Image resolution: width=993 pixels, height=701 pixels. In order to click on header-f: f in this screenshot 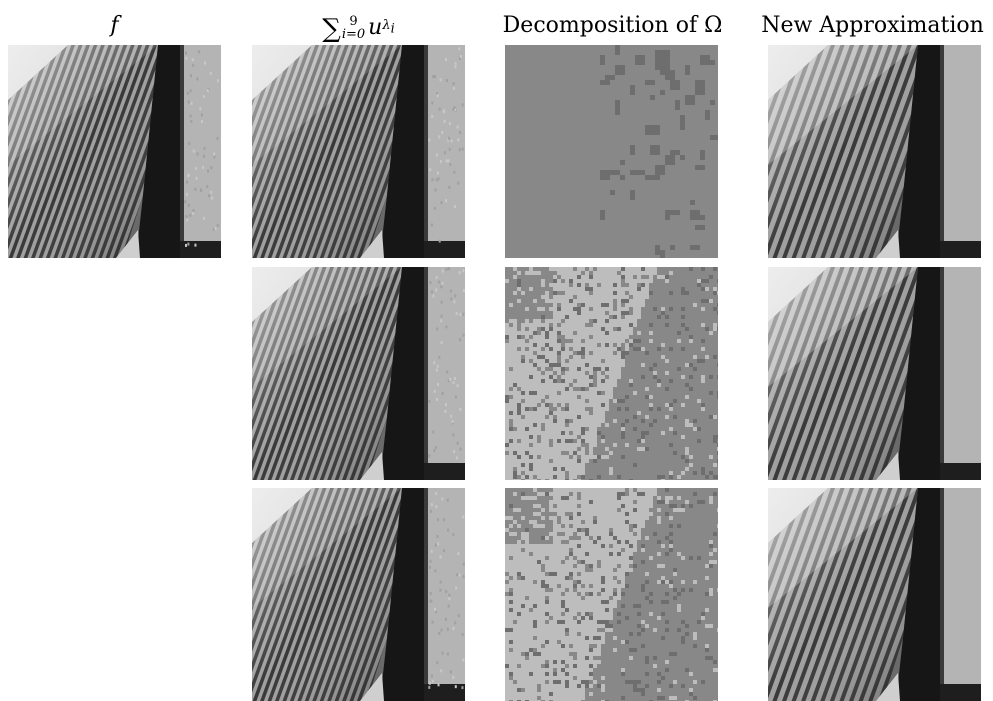, I will do `click(114, 26)`.